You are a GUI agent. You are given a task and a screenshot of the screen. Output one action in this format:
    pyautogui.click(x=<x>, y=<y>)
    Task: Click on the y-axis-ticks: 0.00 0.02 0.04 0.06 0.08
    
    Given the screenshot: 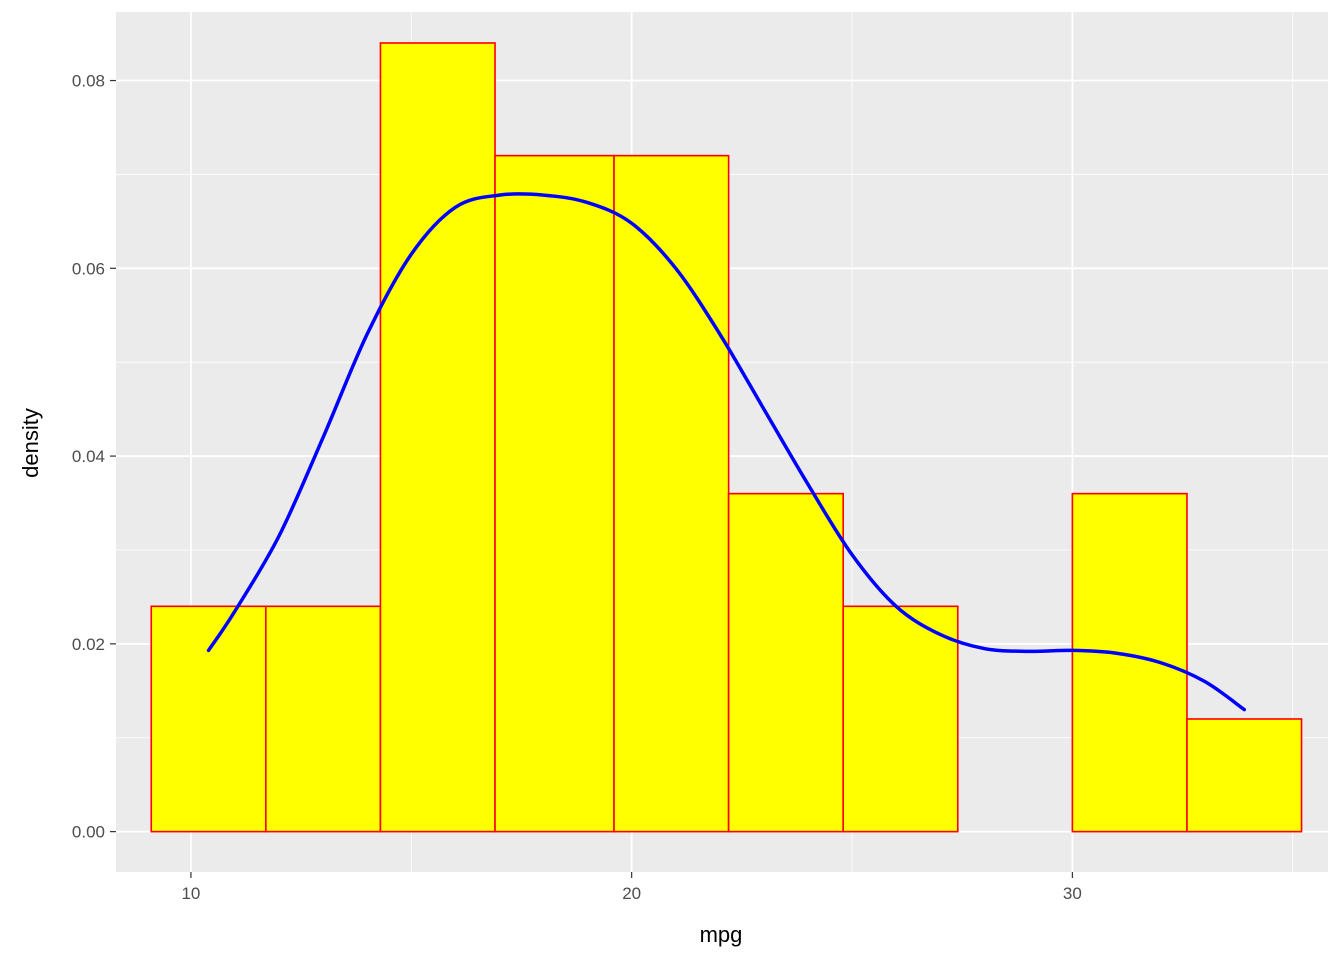 What is the action you would take?
    pyautogui.click(x=94, y=457)
    